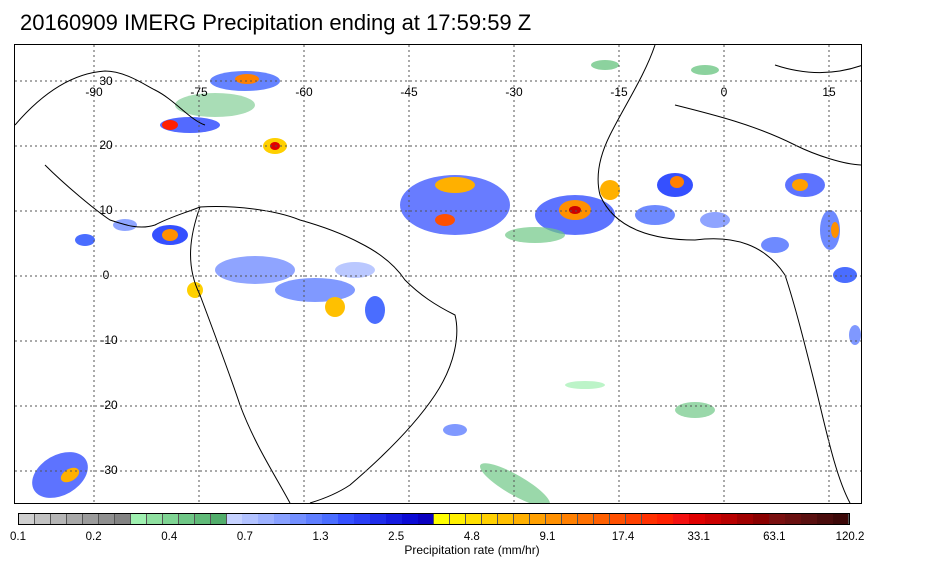  I want to click on lon-label: -90, so click(94, 92).